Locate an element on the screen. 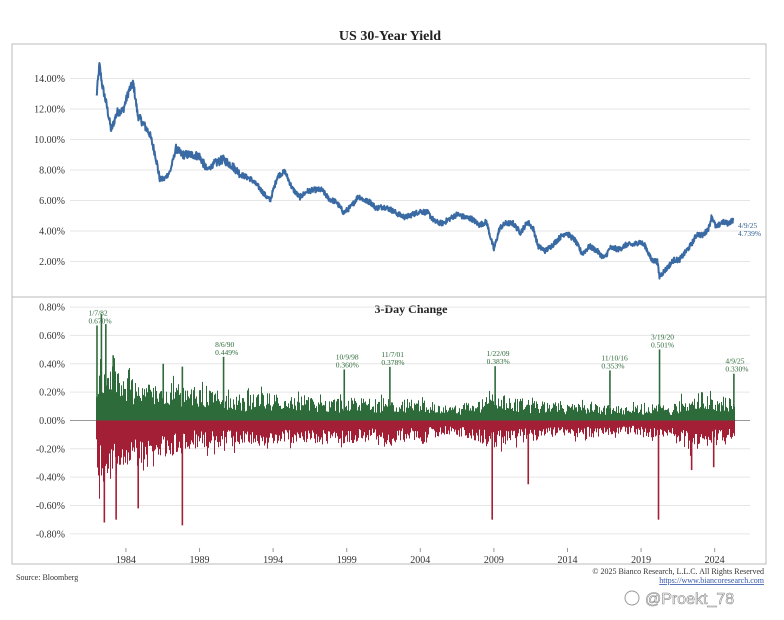 Image resolution: width=784 pixels, height=620 pixels. change-y-tick-label: 0.40% is located at coordinates (52, 364).